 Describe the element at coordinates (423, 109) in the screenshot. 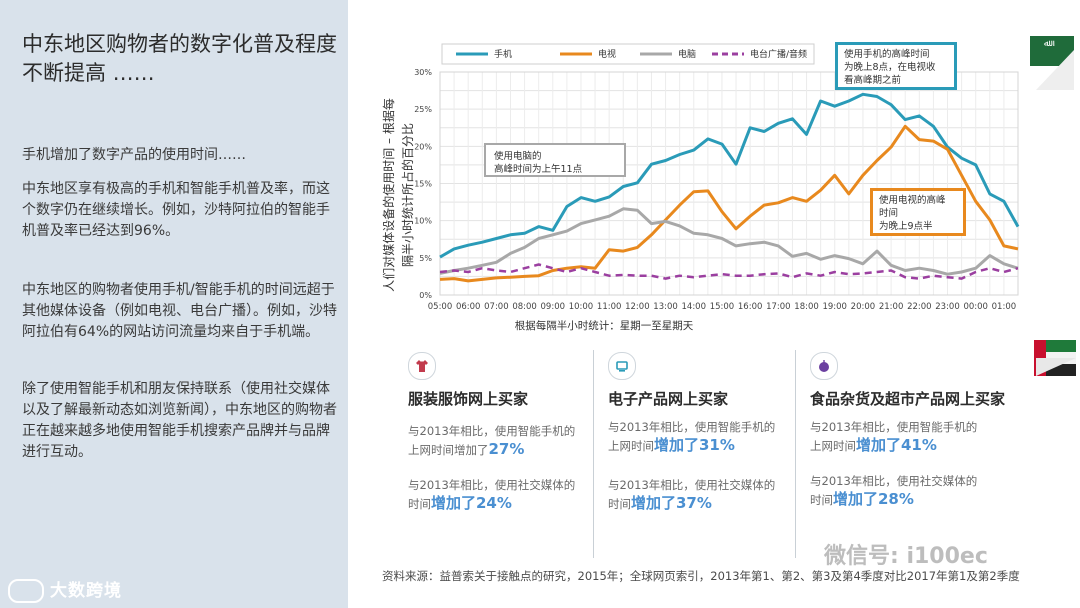

I see `y-tick-label: 25%` at that location.